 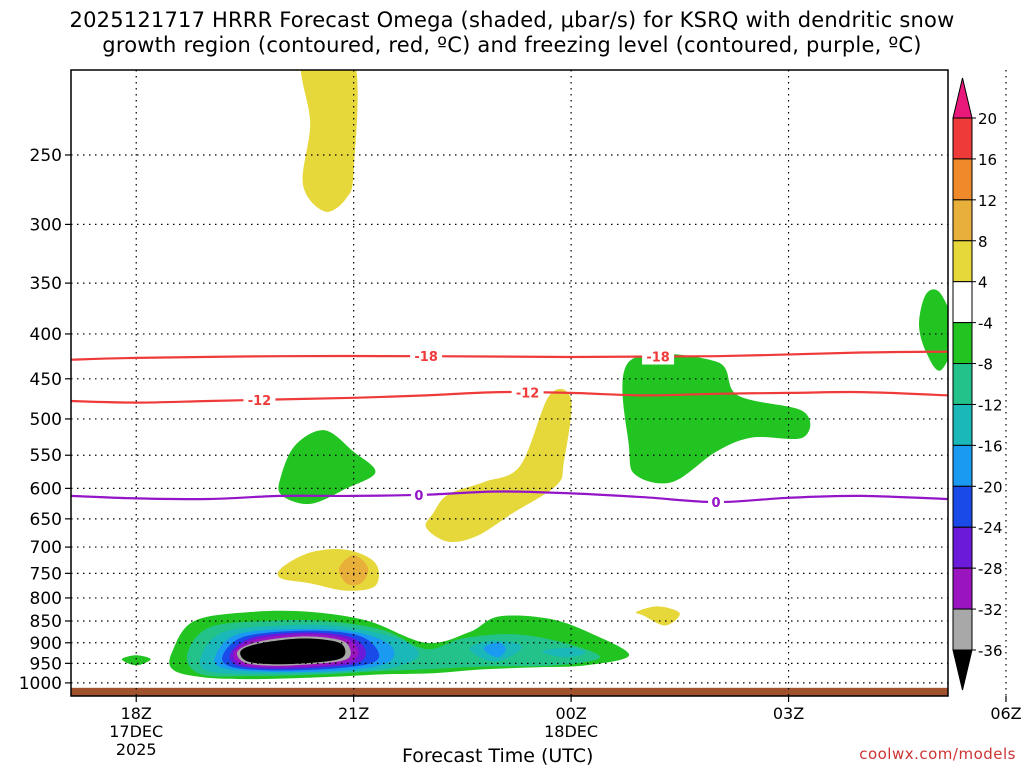 What do you see at coordinates (46, 380) in the screenshot?
I see `y-tick-label: 450` at bounding box center [46, 380].